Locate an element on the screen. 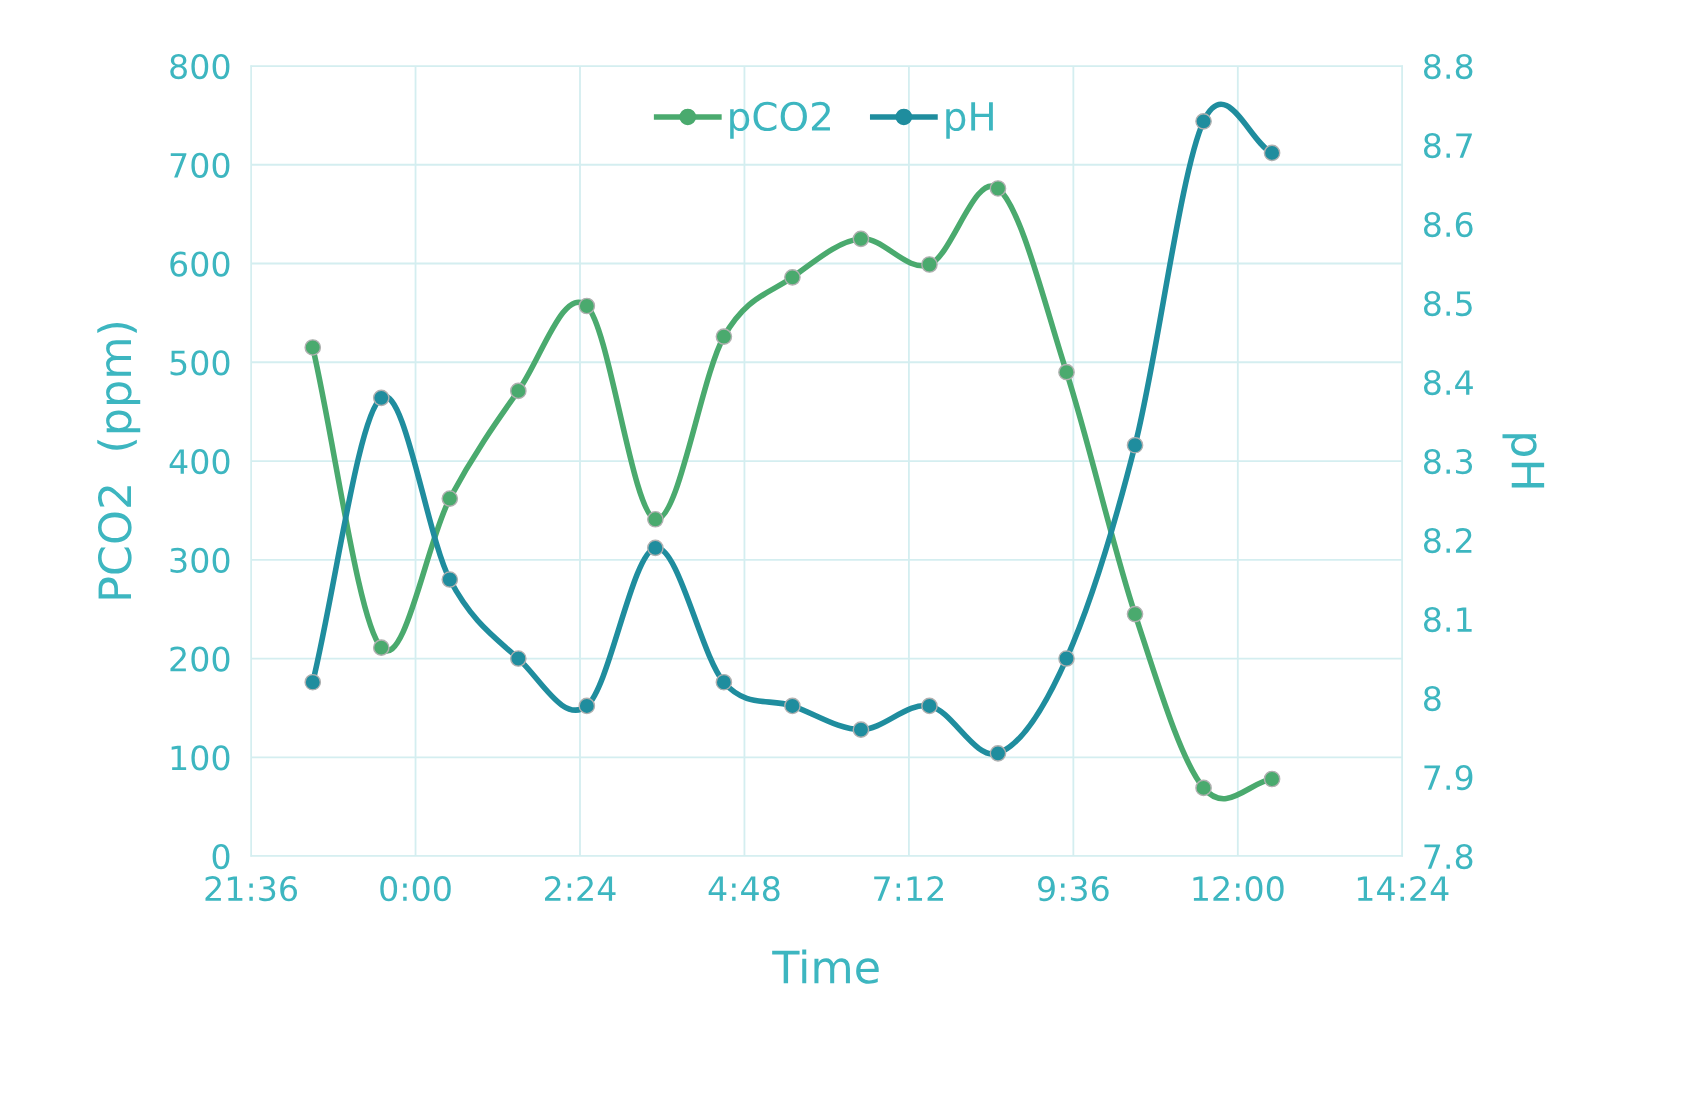 The image size is (1708, 1119). y2-tick-label: 7.9 is located at coordinates (1448, 777).